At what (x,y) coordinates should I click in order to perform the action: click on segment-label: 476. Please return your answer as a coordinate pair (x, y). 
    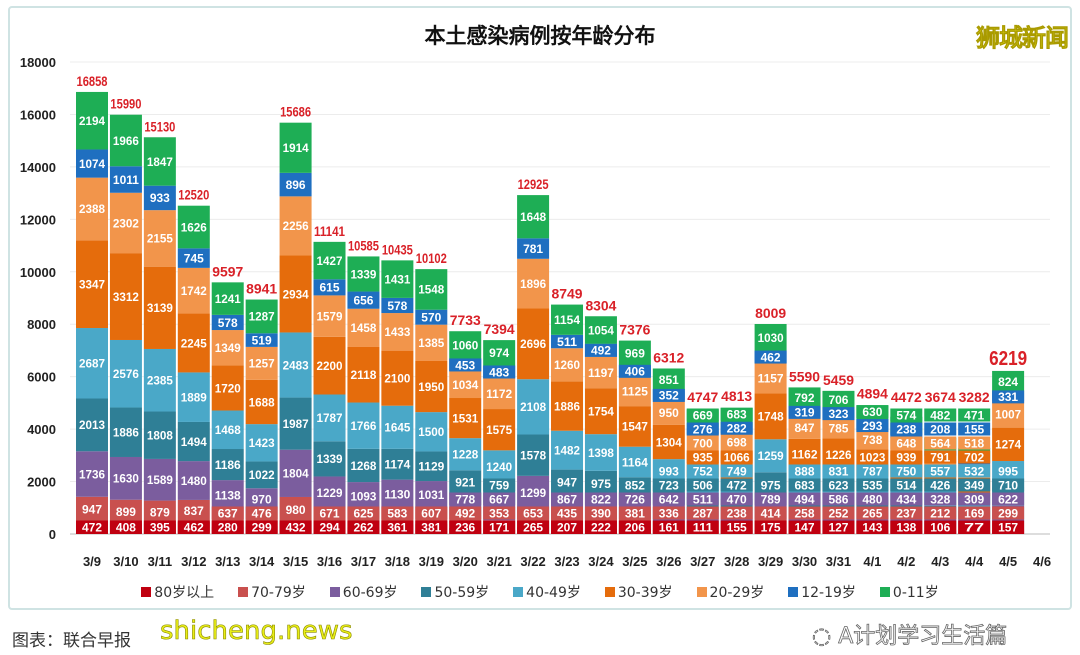
    Looking at the image, I should click on (262, 513).